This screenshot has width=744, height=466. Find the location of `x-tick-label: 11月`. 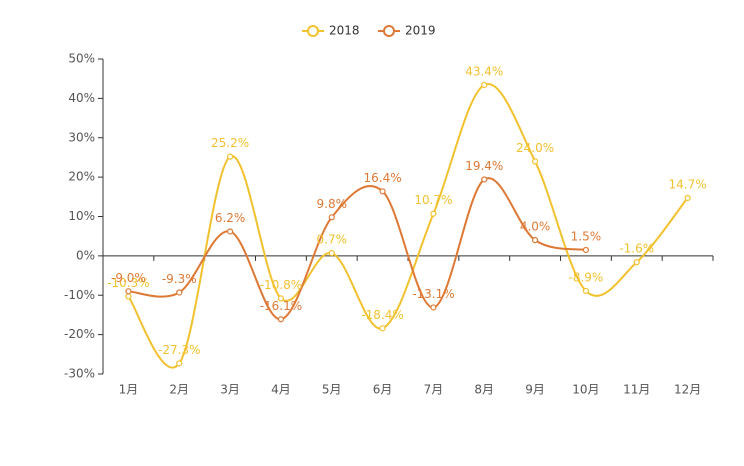

x-tick-label: 11月 is located at coordinates (636, 390).